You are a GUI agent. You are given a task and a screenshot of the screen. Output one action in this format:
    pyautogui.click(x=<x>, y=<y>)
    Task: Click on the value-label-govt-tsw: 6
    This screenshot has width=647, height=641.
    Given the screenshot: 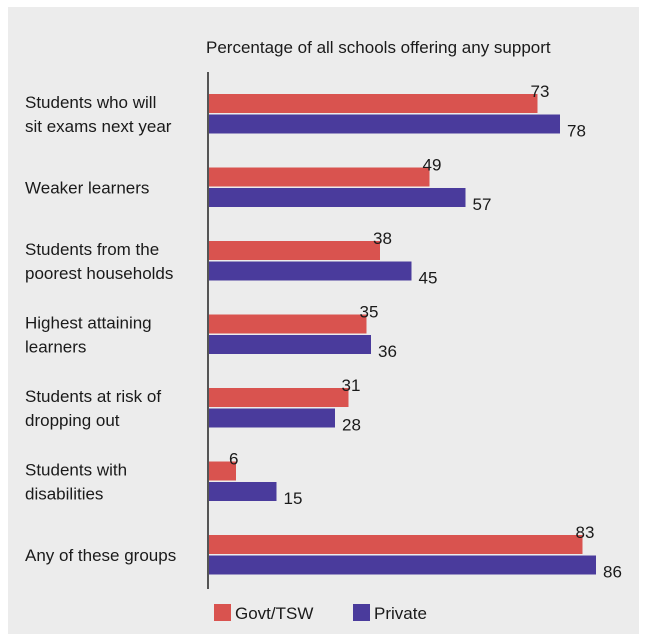 What is the action you would take?
    pyautogui.click(x=233, y=459)
    